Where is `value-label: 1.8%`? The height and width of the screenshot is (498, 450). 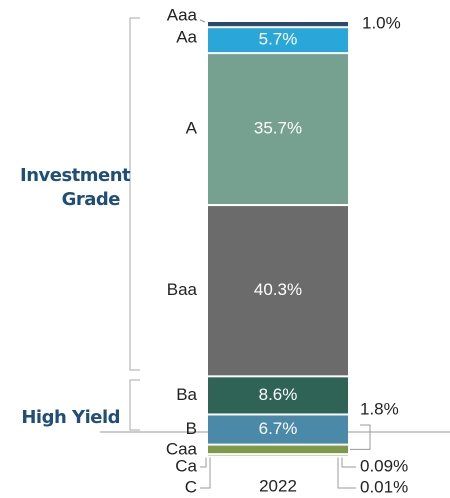 value-label: 1.8% is located at coordinates (379, 408).